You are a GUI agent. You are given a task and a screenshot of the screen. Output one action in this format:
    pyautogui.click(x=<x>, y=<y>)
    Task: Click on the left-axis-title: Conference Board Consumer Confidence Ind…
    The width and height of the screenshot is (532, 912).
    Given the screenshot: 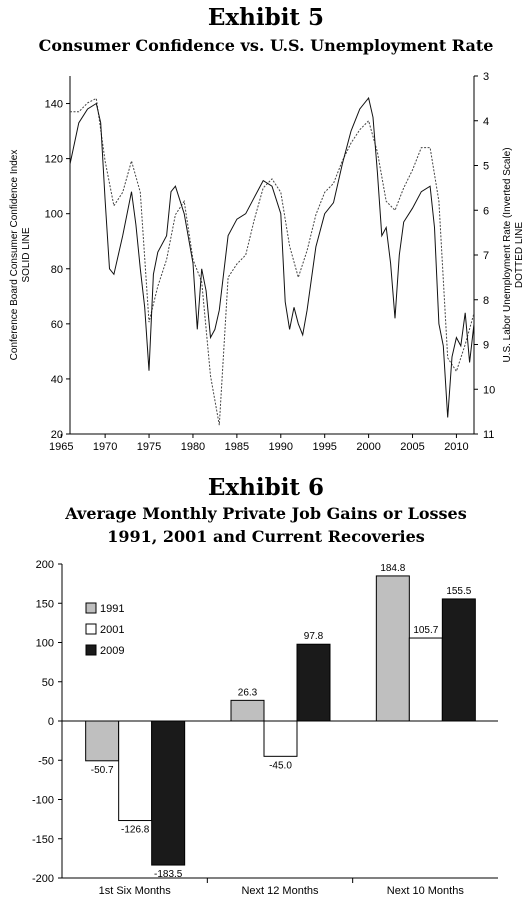 What is the action you would take?
    pyautogui.click(x=14, y=255)
    